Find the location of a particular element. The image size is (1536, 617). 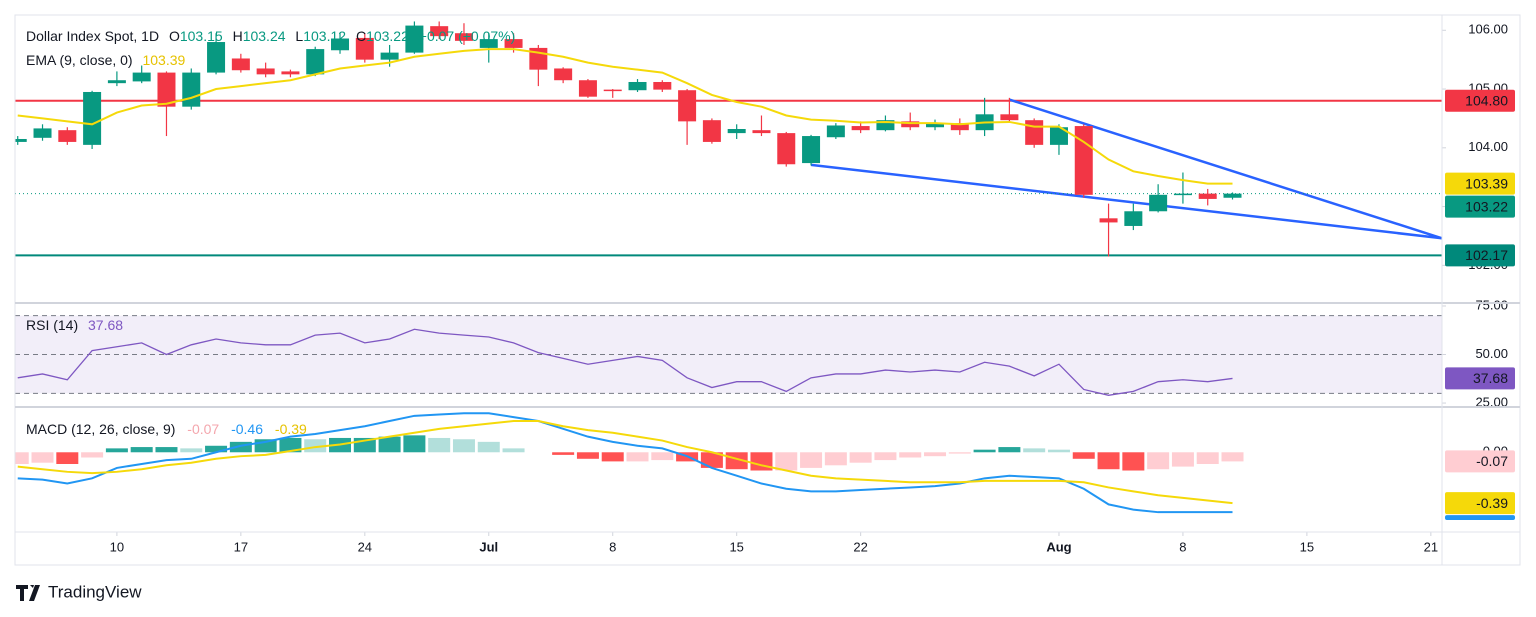

price-badge is located at coordinates (1480, 517).